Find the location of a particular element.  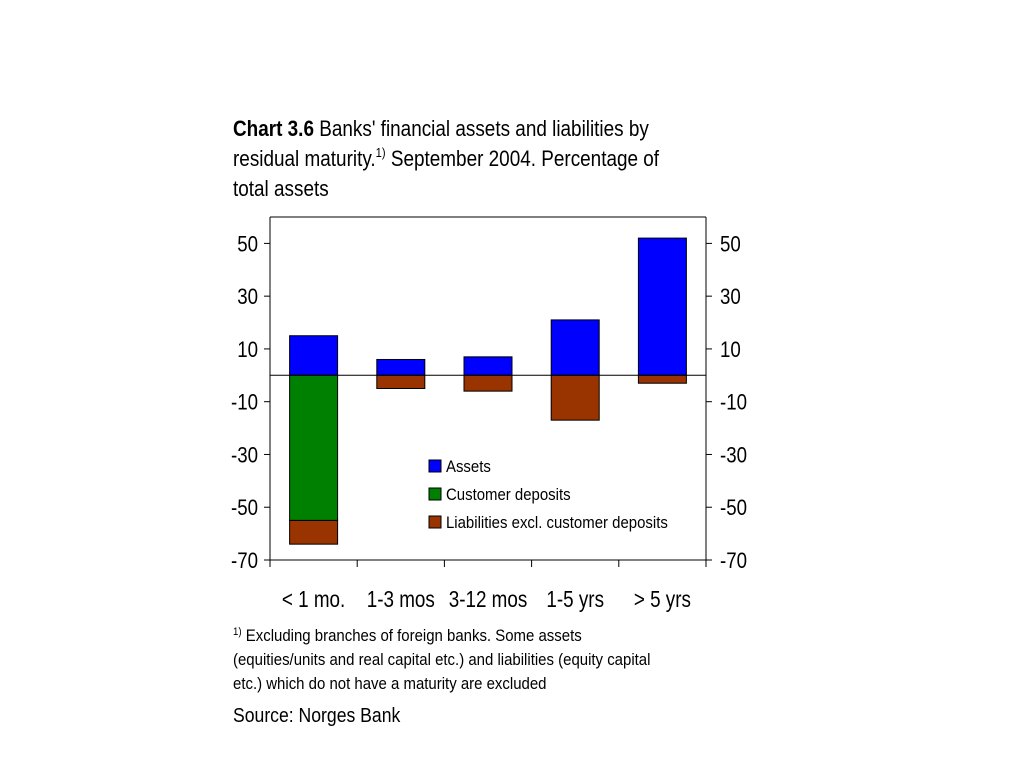

y-axis-left: 50 30 10 -10 -30 -50 -70 is located at coordinates (250, 403).